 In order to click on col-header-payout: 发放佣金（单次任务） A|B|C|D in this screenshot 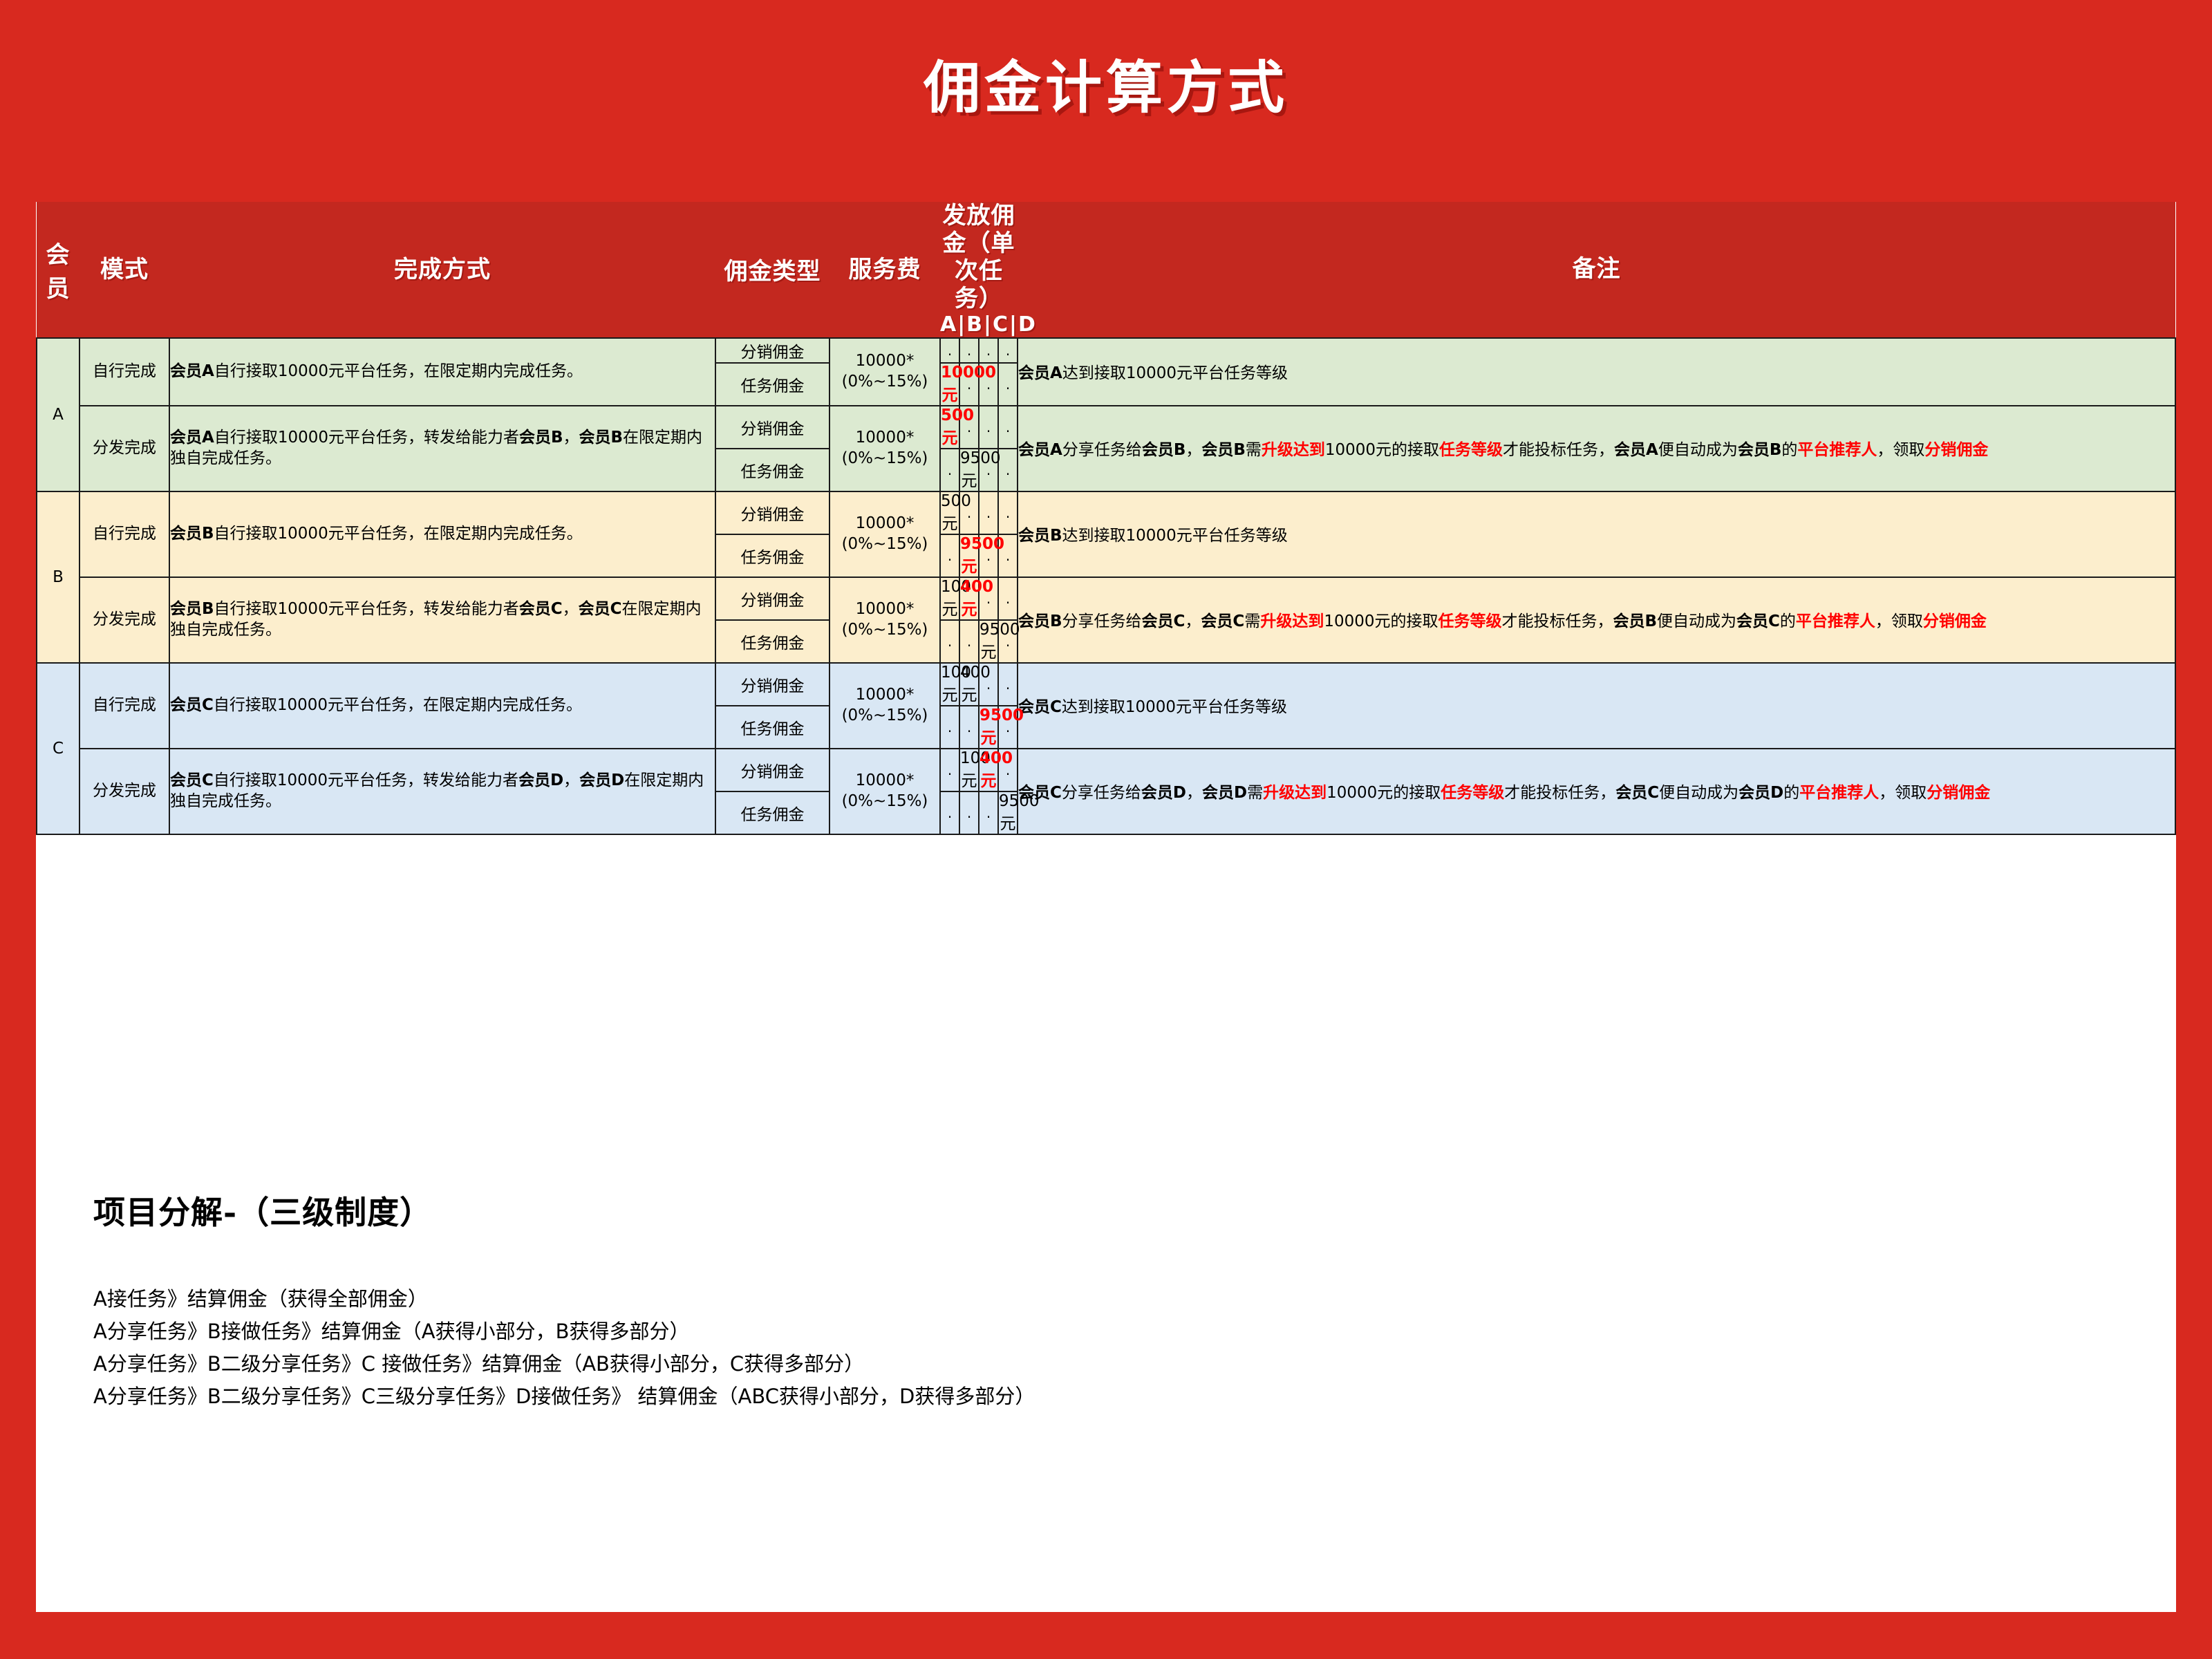, I will do `click(988, 270)`.